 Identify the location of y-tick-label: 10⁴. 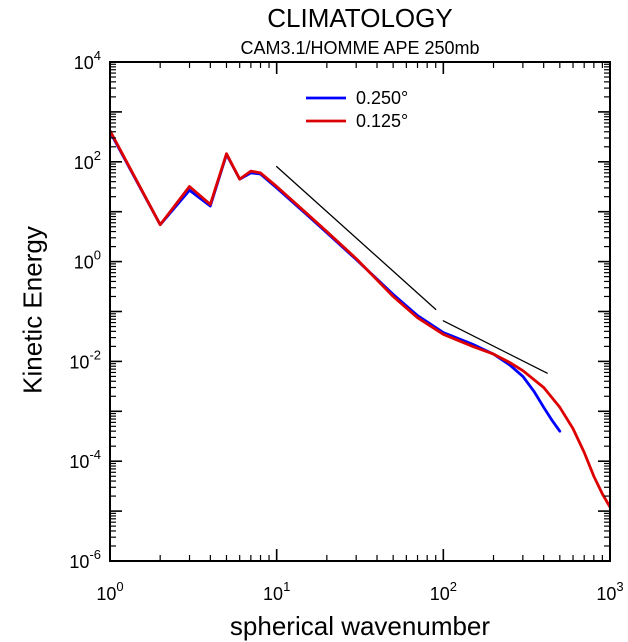
(87, 60).